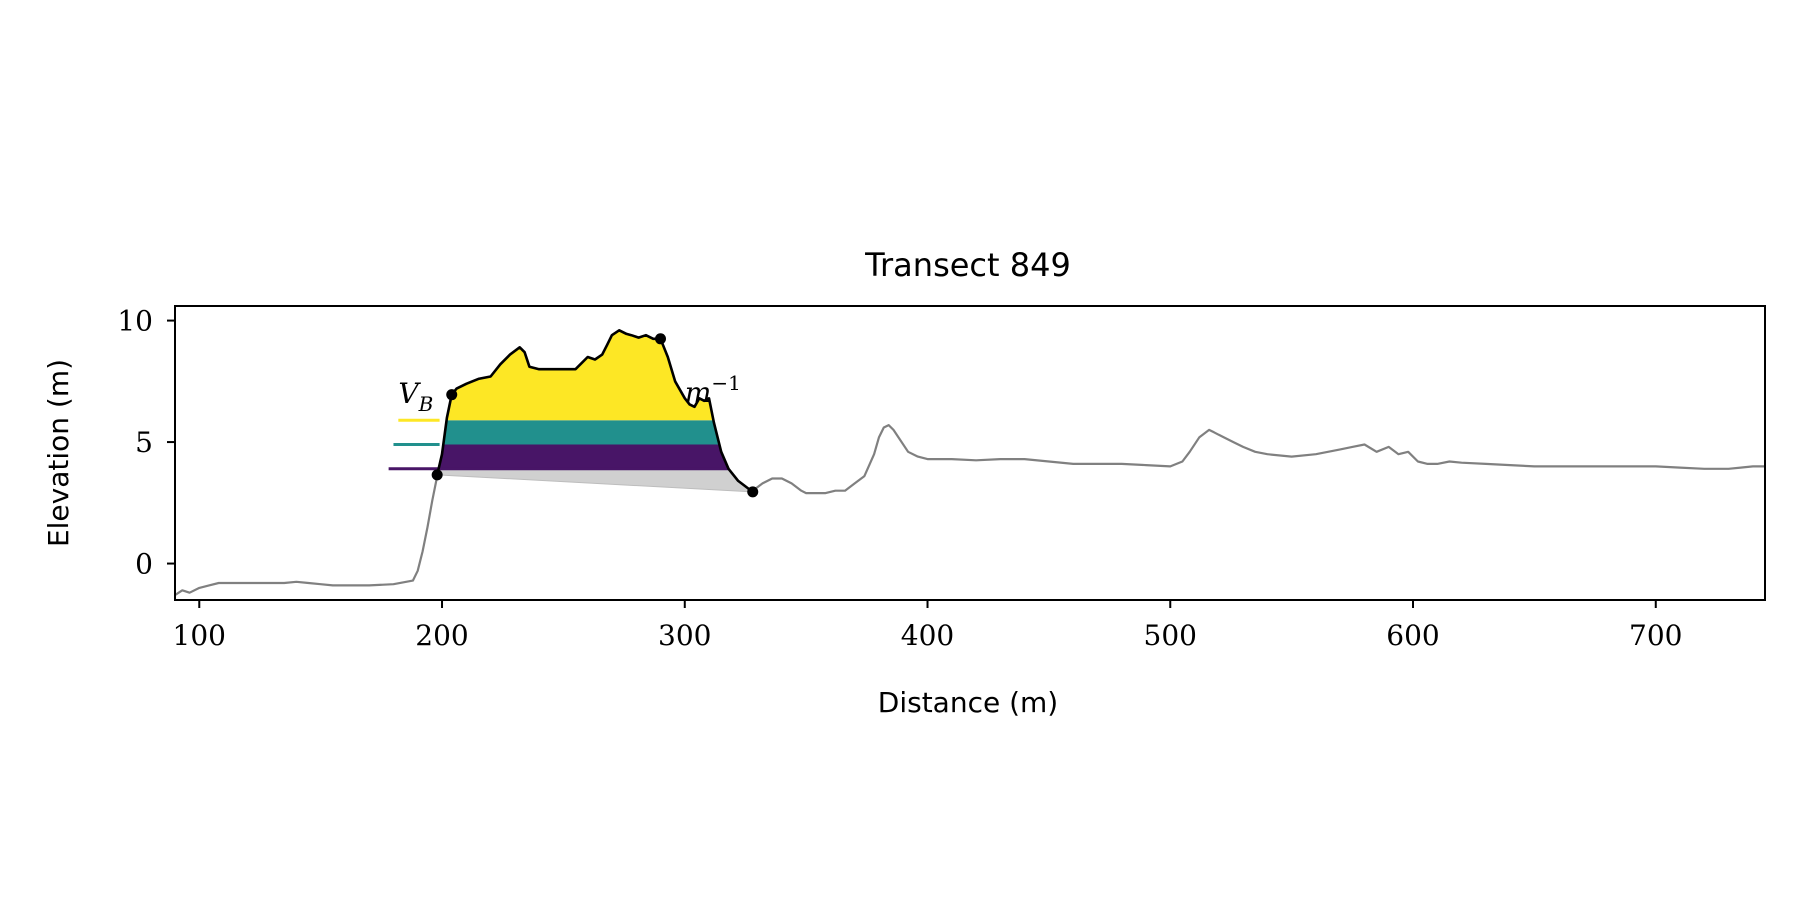 This screenshot has height=900, width=1800. What do you see at coordinates (595, 483) in the screenshot?
I see `dune-base-line` at bounding box center [595, 483].